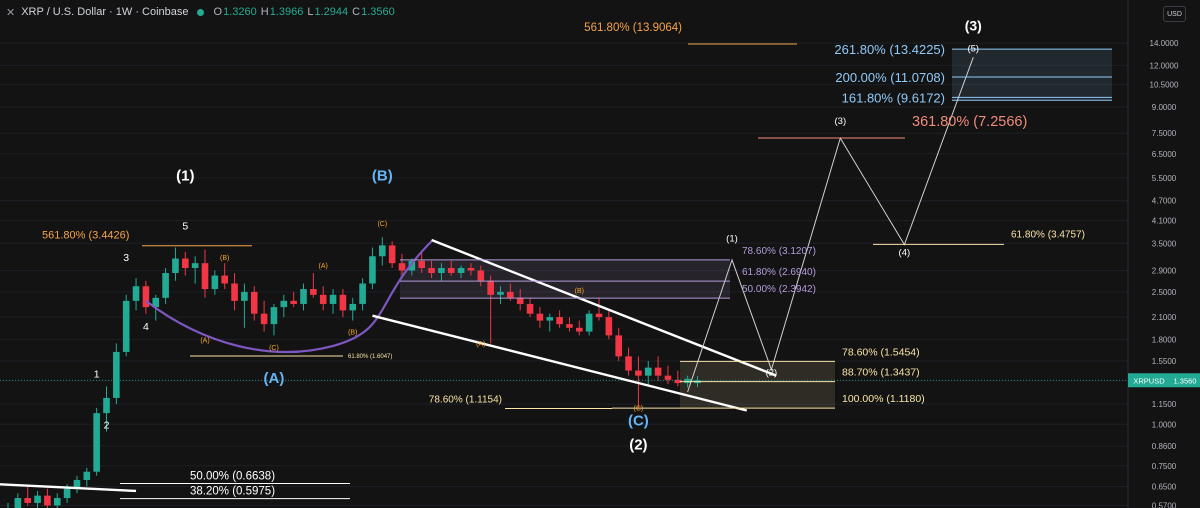  What do you see at coordinates (560, 363) in the screenshot?
I see `channel-lower-line` at bounding box center [560, 363].